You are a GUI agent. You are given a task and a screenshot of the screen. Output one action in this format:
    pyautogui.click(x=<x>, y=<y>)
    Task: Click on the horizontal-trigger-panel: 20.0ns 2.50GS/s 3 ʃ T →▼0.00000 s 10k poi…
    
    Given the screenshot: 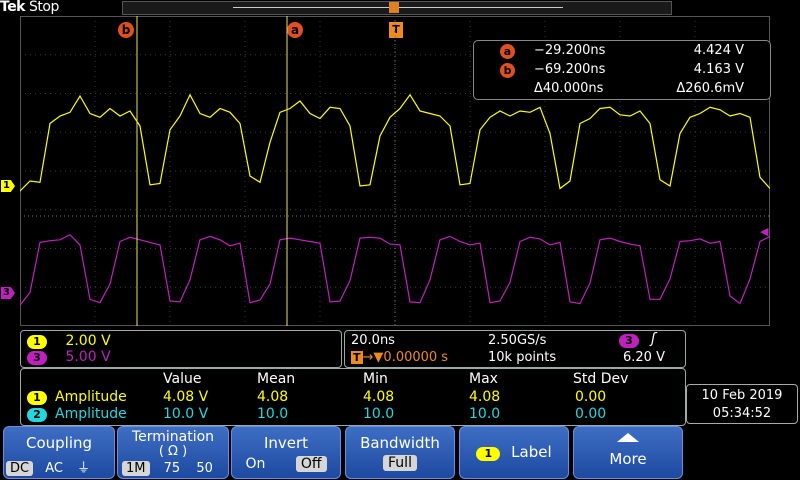 What is the action you would take?
    pyautogui.click(x=515, y=349)
    